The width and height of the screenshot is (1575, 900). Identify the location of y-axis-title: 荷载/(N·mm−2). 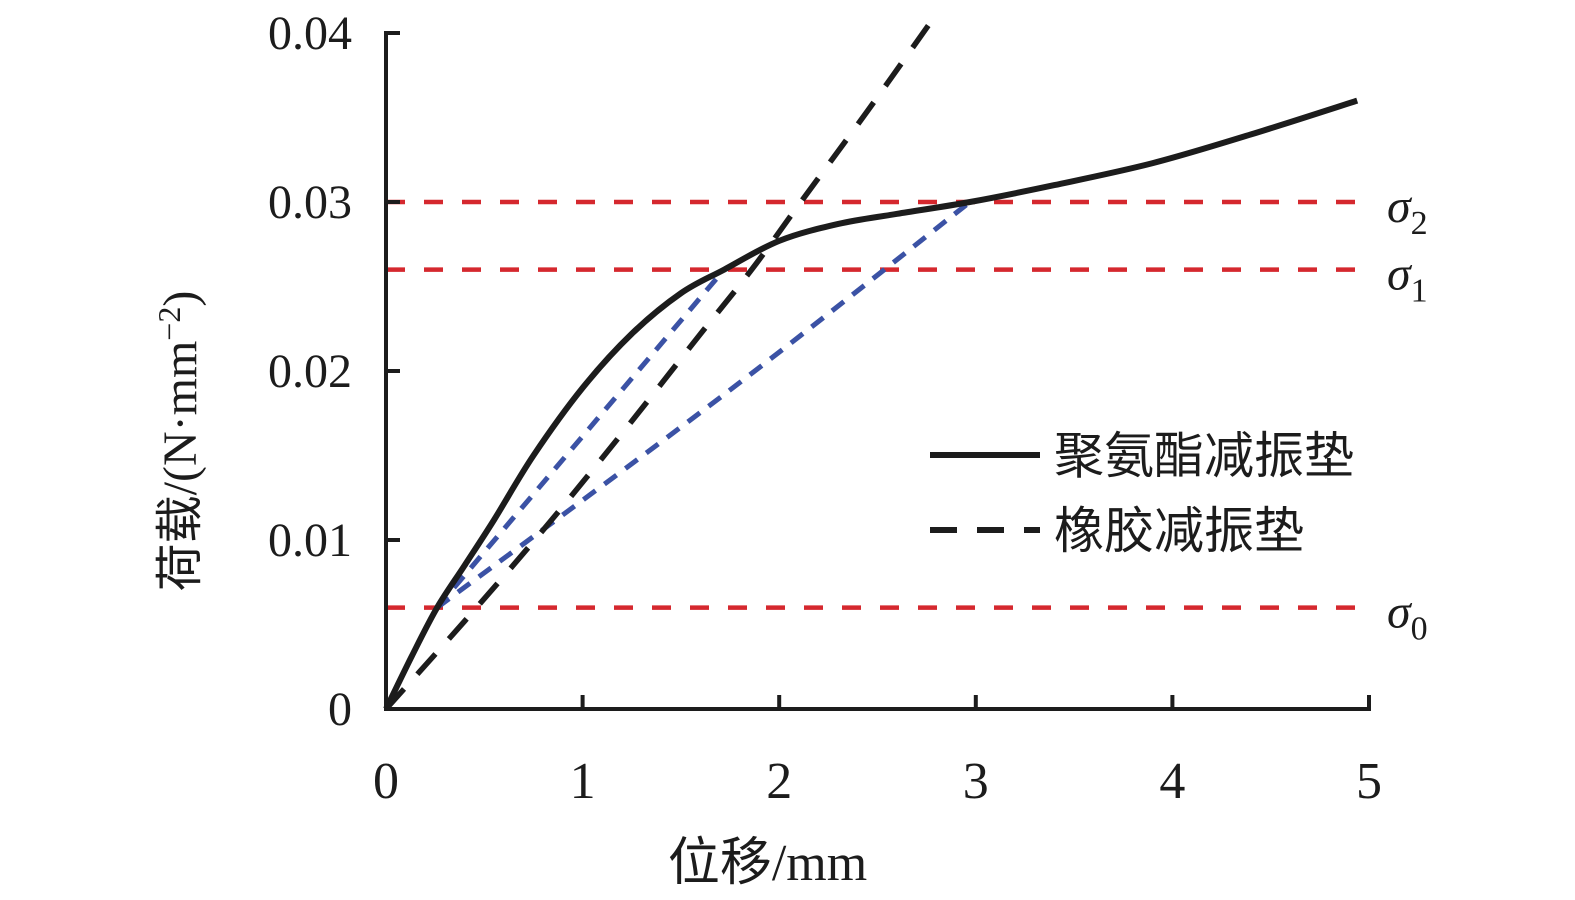
(179, 441).